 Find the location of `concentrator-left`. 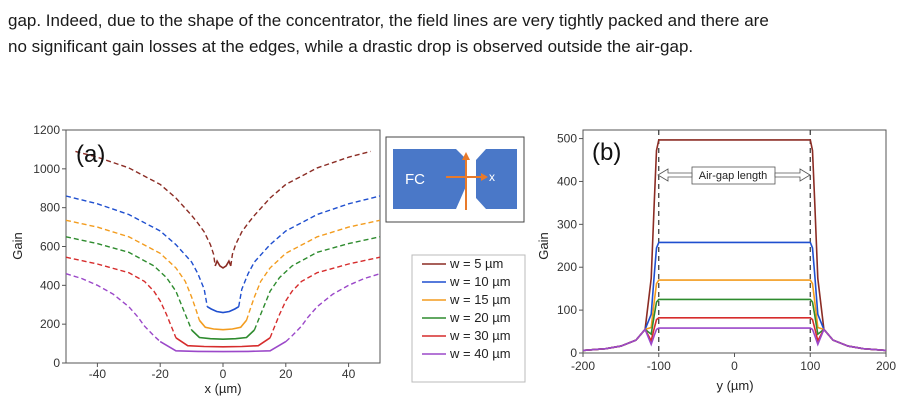

concentrator-left is located at coordinates (430, 179).